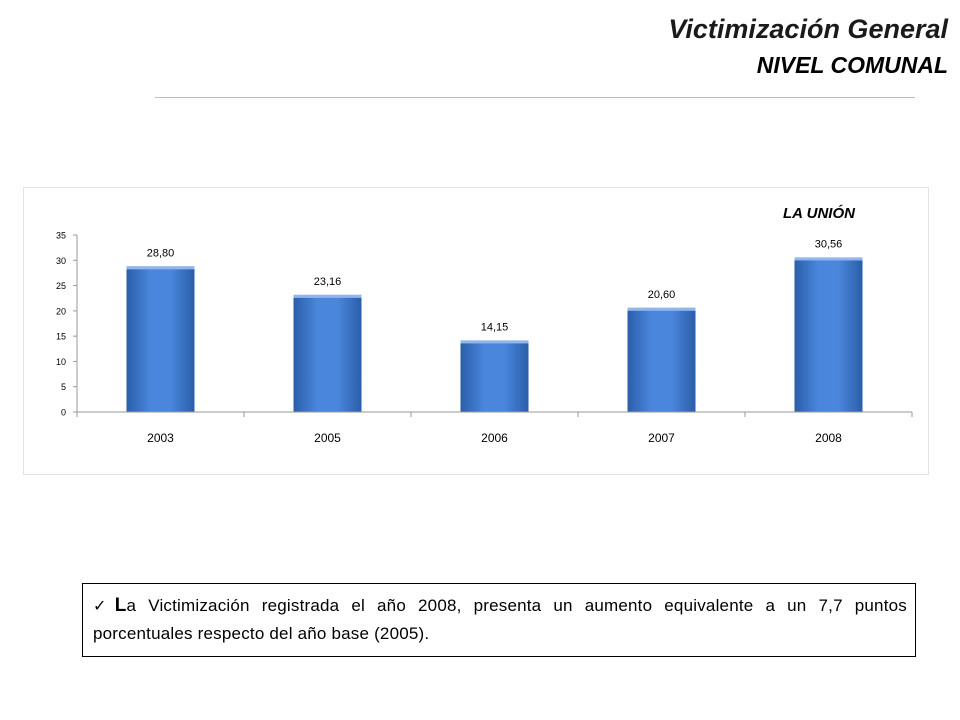 This screenshot has height=720, width=960. I want to click on bar-2007, so click(661, 359).